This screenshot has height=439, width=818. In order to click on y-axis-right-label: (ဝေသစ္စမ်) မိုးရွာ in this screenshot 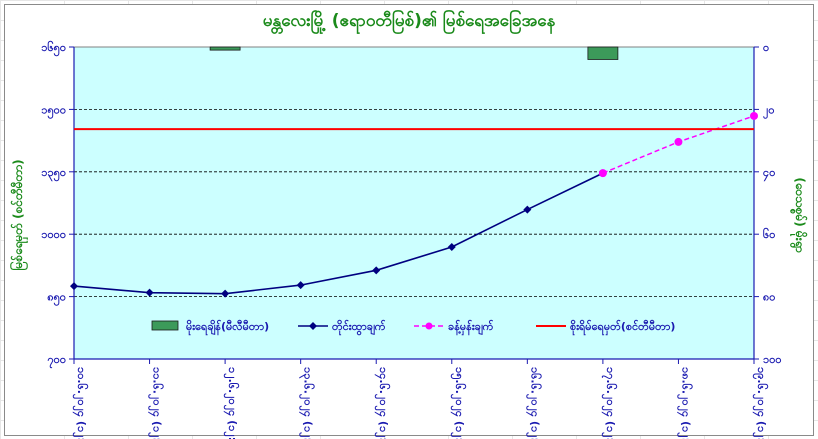, I will do `click(799, 214)`.